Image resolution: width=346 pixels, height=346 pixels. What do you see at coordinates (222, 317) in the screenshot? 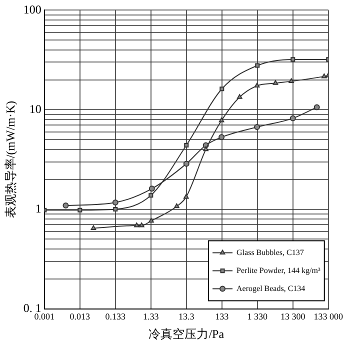
I see `x-tick-label: 133` at bounding box center [222, 317].